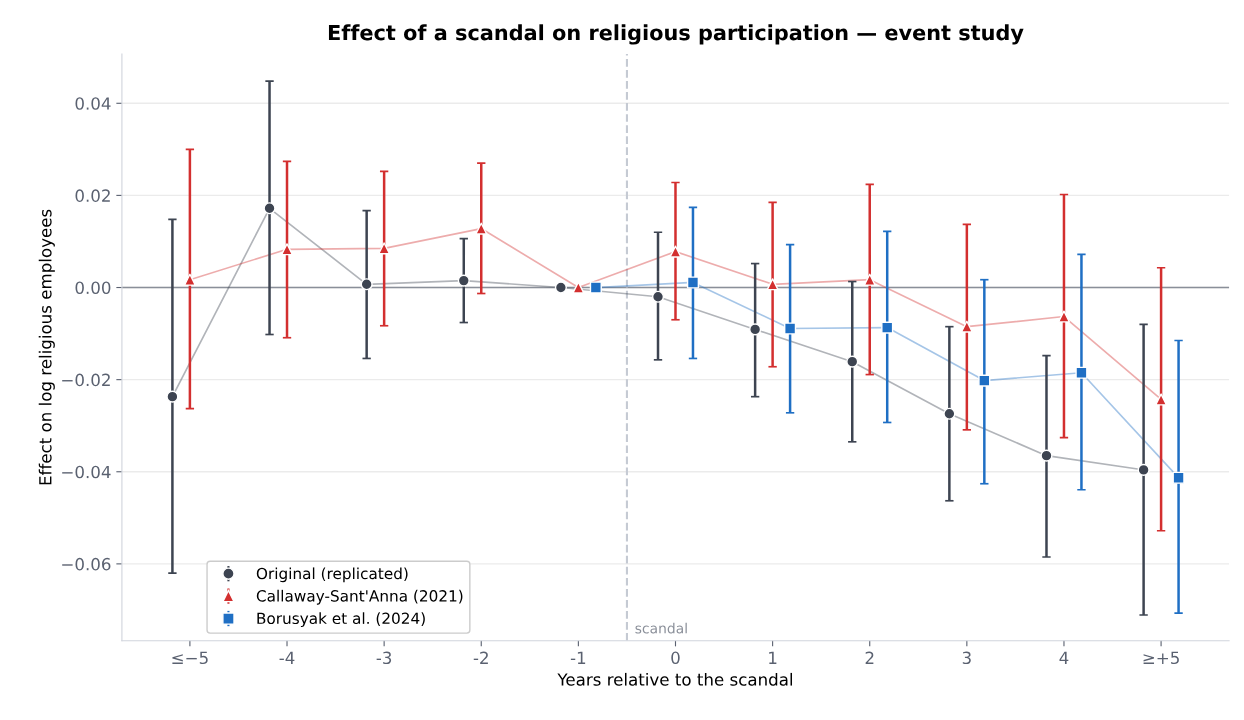 This screenshot has width=1244, height=720. Describe the element at coordinates (86, 380) in the screenshot. I see `y-tick-label: −0.02` at that location.